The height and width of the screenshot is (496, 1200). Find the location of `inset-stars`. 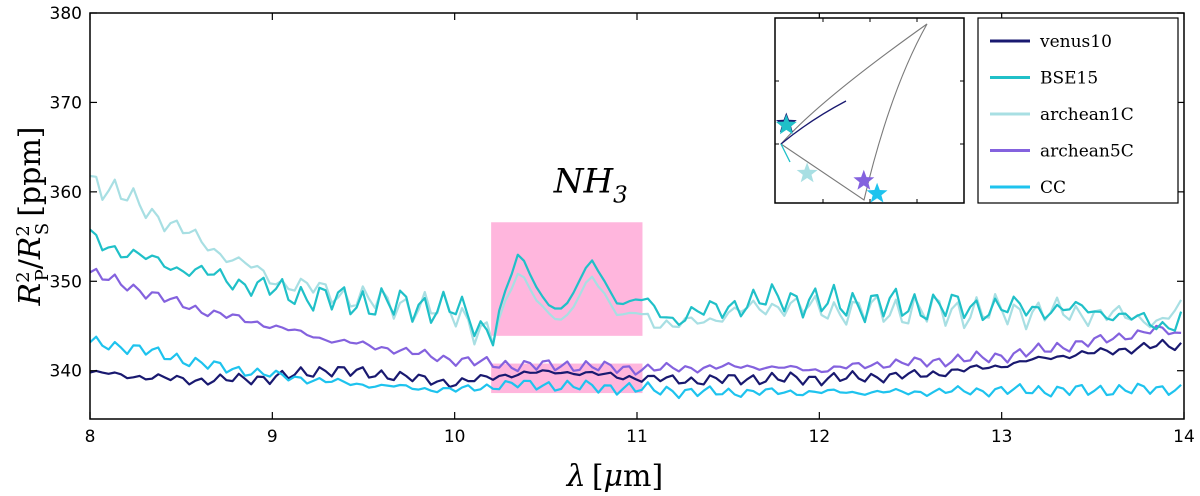

inset-stars is located at coordinates (831, 157).